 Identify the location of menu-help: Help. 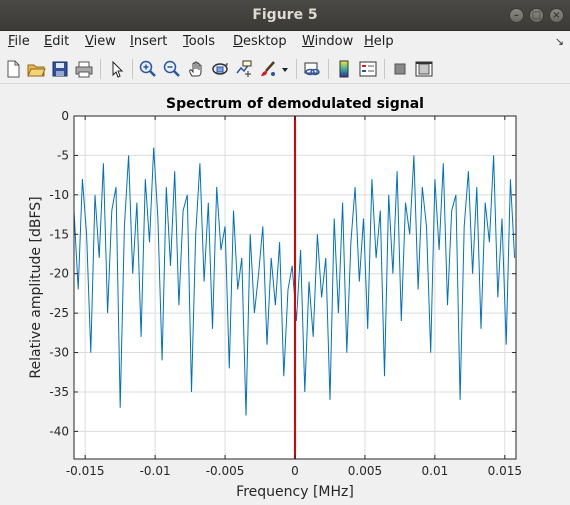
(379, 41).